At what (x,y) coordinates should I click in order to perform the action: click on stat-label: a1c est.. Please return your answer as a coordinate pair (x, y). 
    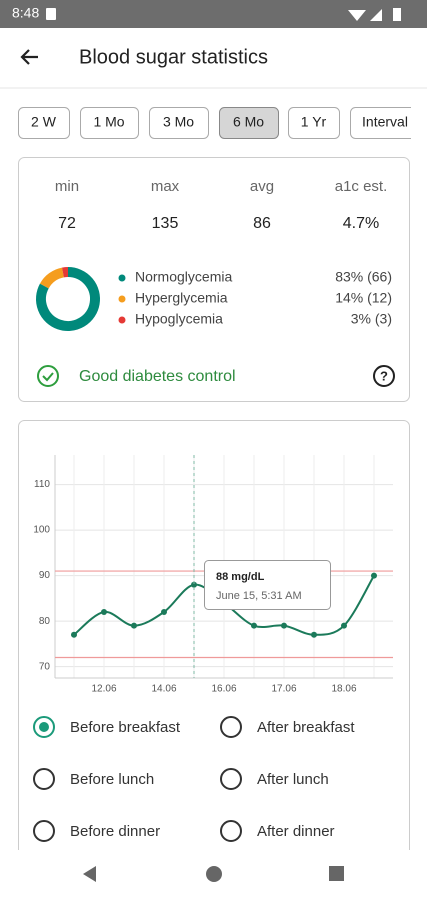
    Looking at the image, I should click on (361, 186).